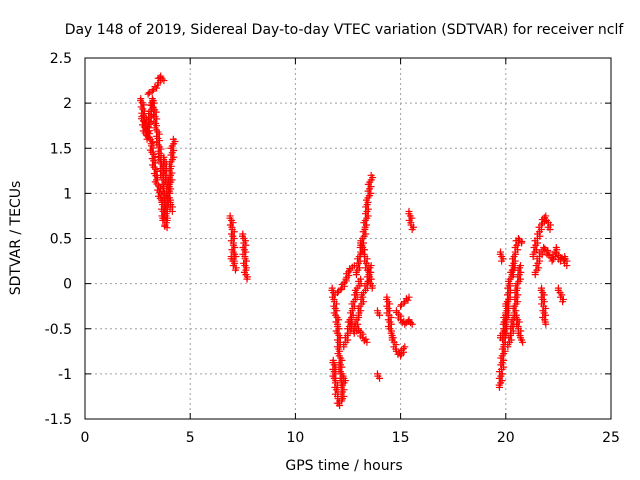 The height and width of the screenshot is (480, 640). Describe the element at coordinates (61, 149) in the screenshot. I see `y-tick-label: 1.5` at that location.